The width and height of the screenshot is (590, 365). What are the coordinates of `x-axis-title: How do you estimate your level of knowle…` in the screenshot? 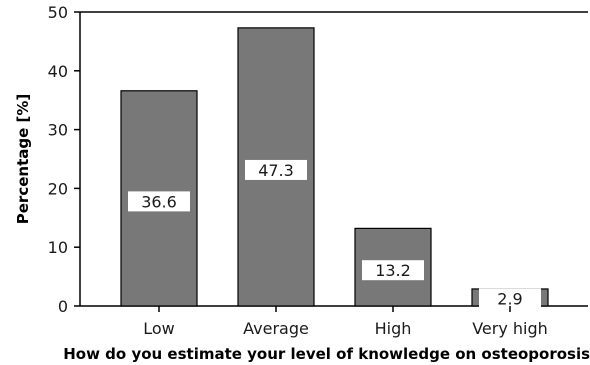 It's located at (326, 354).